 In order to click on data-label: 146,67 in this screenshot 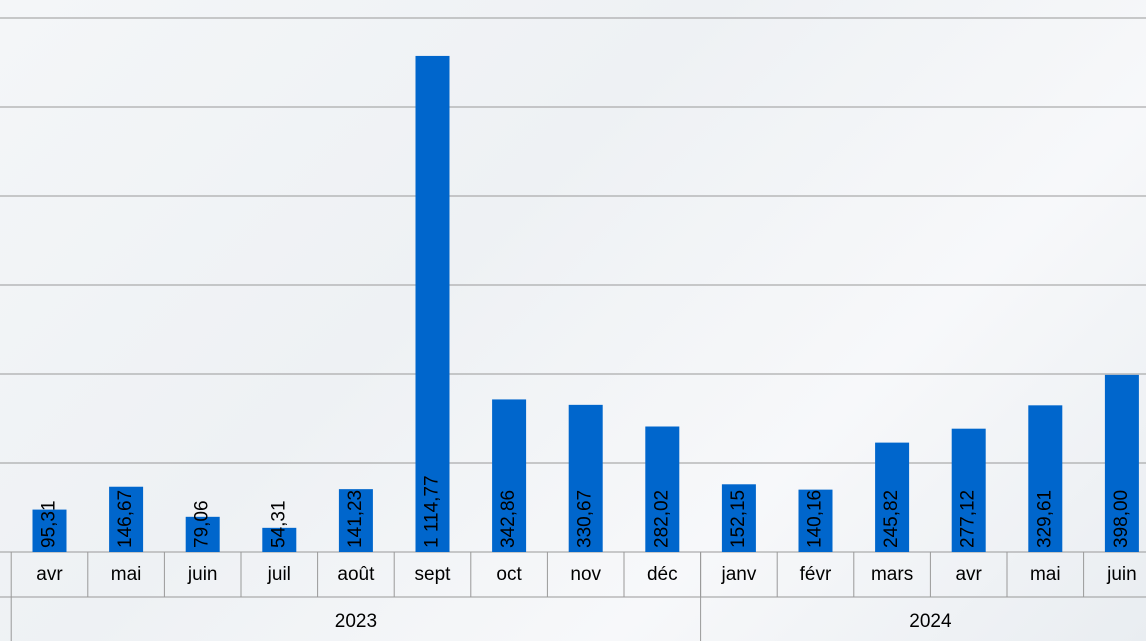, I will do `click(125, 519)`.